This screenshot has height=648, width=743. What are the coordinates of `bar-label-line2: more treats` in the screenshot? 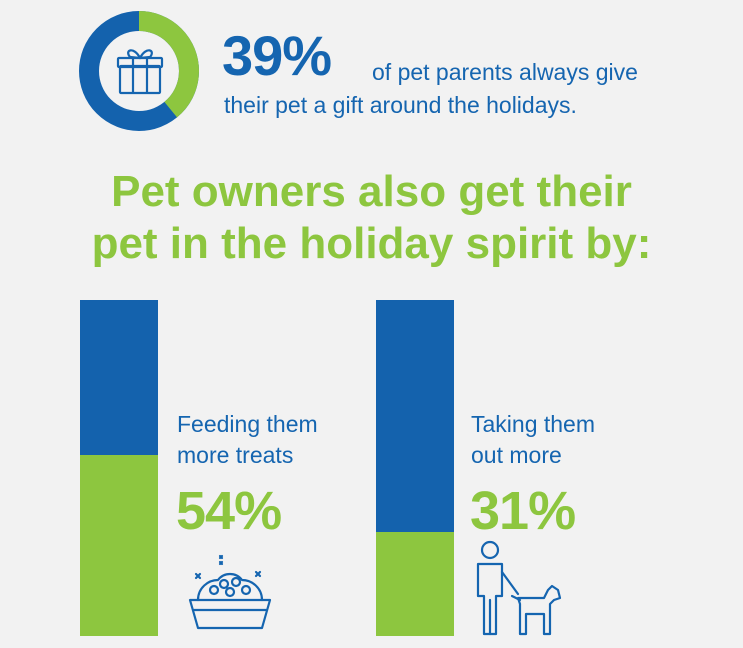 It's located at (235, 455).